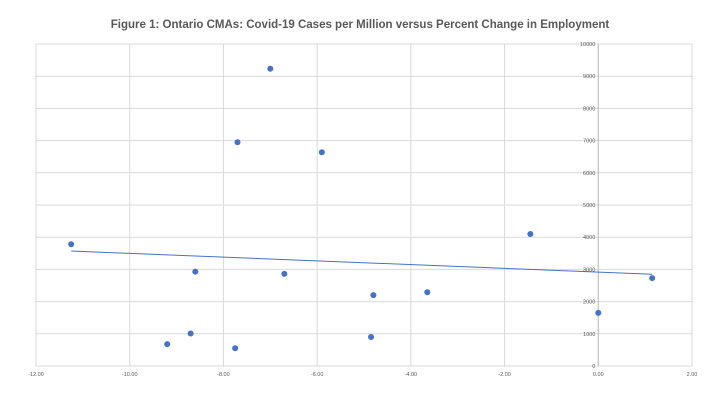 The width and height of the screenshot is (720, 405). I want to click on trendline-layer, so click(362, 262).